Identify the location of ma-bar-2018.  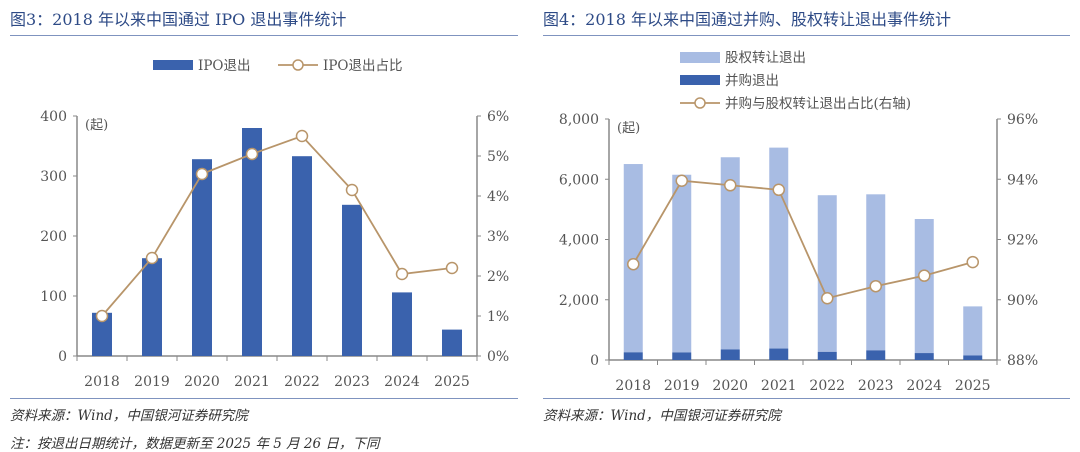
(633, 356).